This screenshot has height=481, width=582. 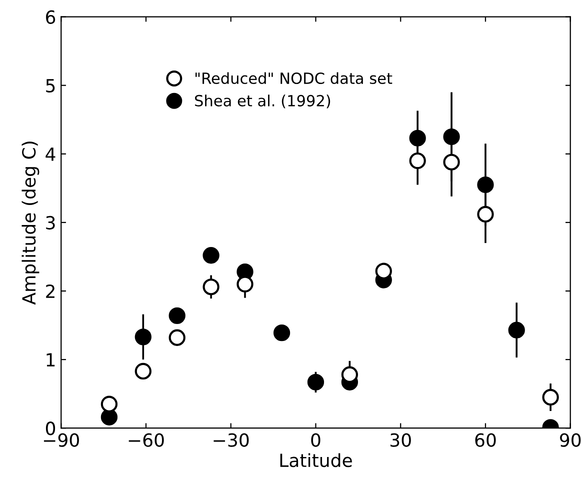 I want to click on legend-label: "Reduced" NODC data set, so click(x=293, y=78).